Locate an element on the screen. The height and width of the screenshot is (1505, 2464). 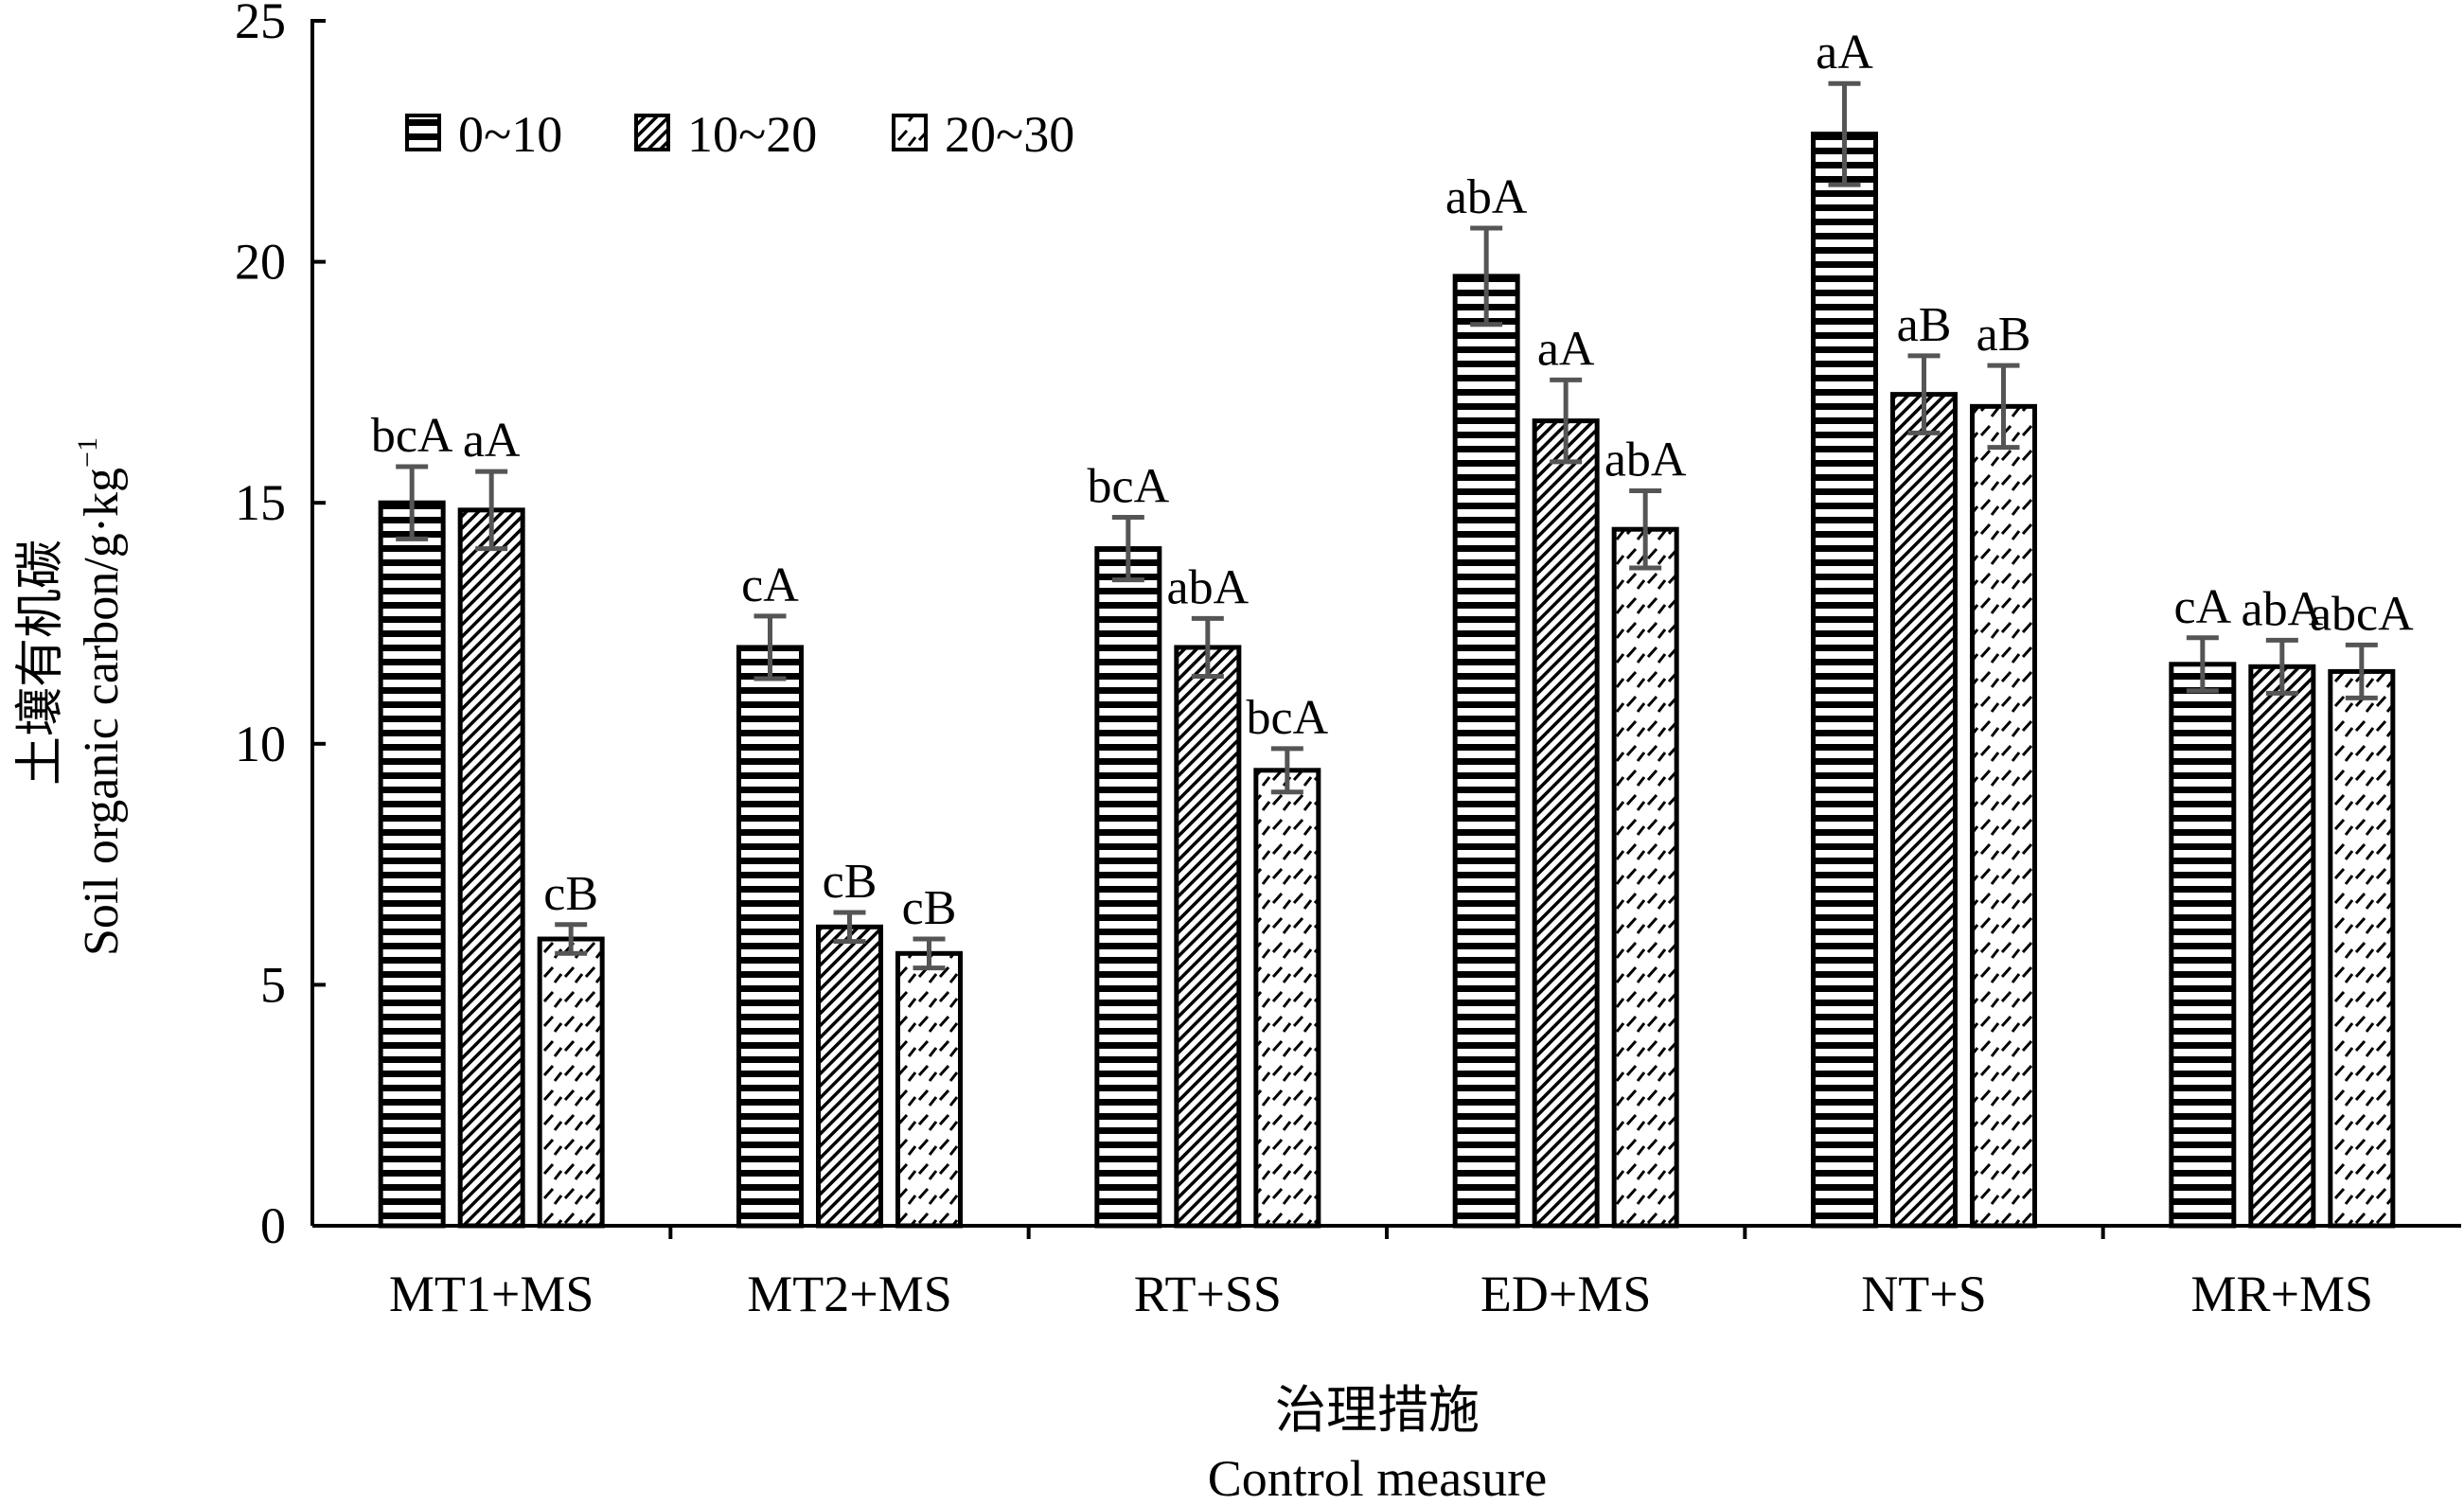
category-label: MT1+MS is located at coordinates (491, 1294).